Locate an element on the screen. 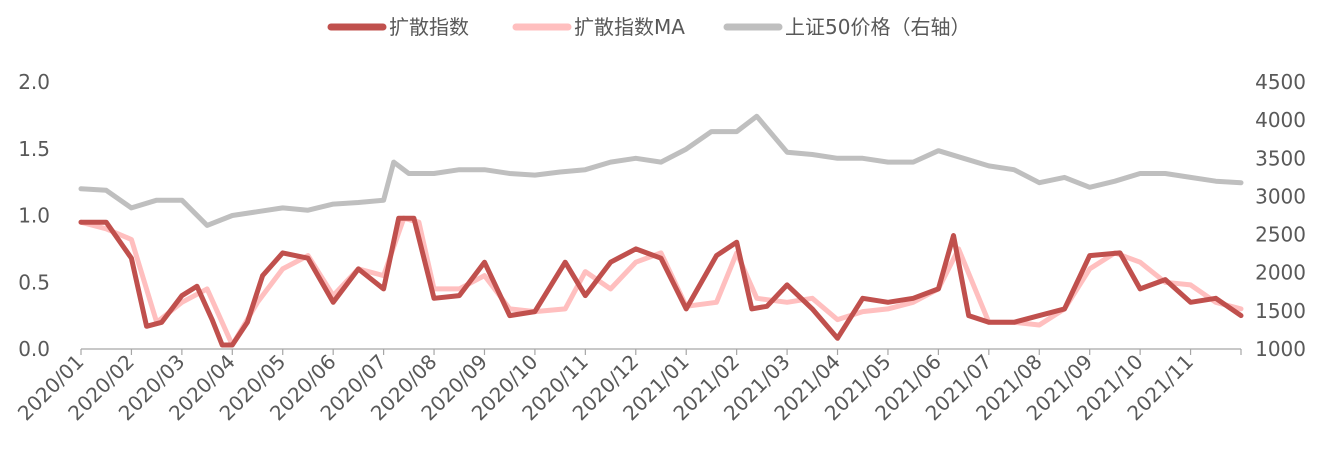 Image resolution: width=1323 pixels, height=466 pixels. right-axis-ticks: 1000 1500 2000 2500 3000 3500 4000 4500 is located at coordinates (1280, 215).